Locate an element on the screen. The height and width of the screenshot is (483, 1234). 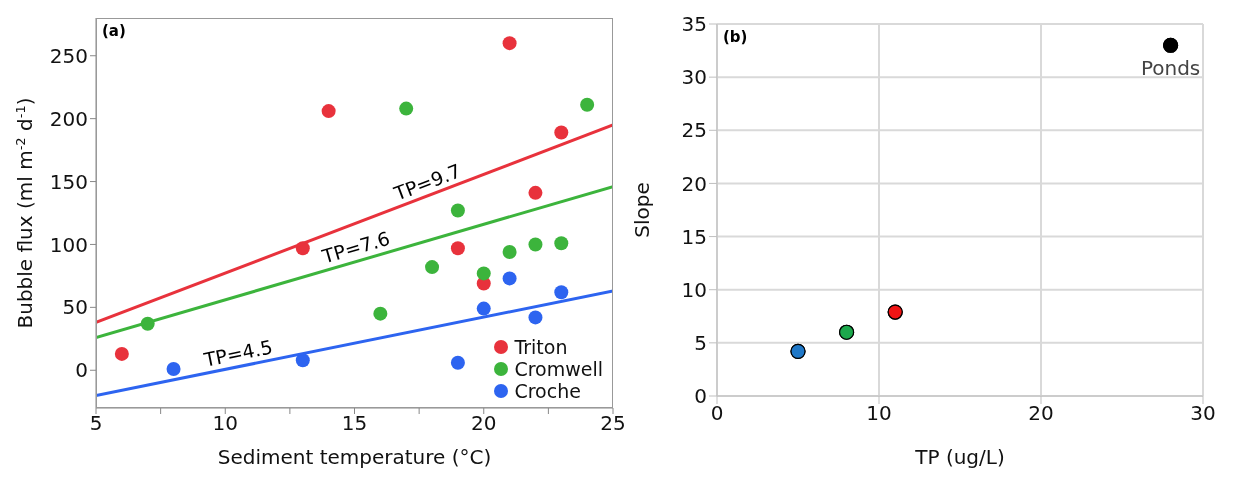
annotation: TP=7.6 is located at coordinates (355, 247).